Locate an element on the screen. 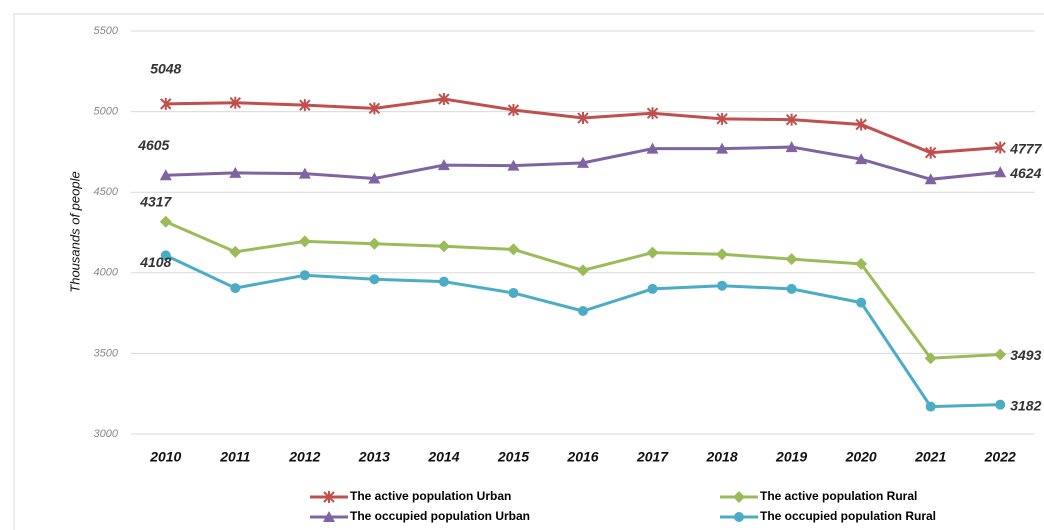  legend-label: The occupied population Urban is located at coordinates (440, 516).